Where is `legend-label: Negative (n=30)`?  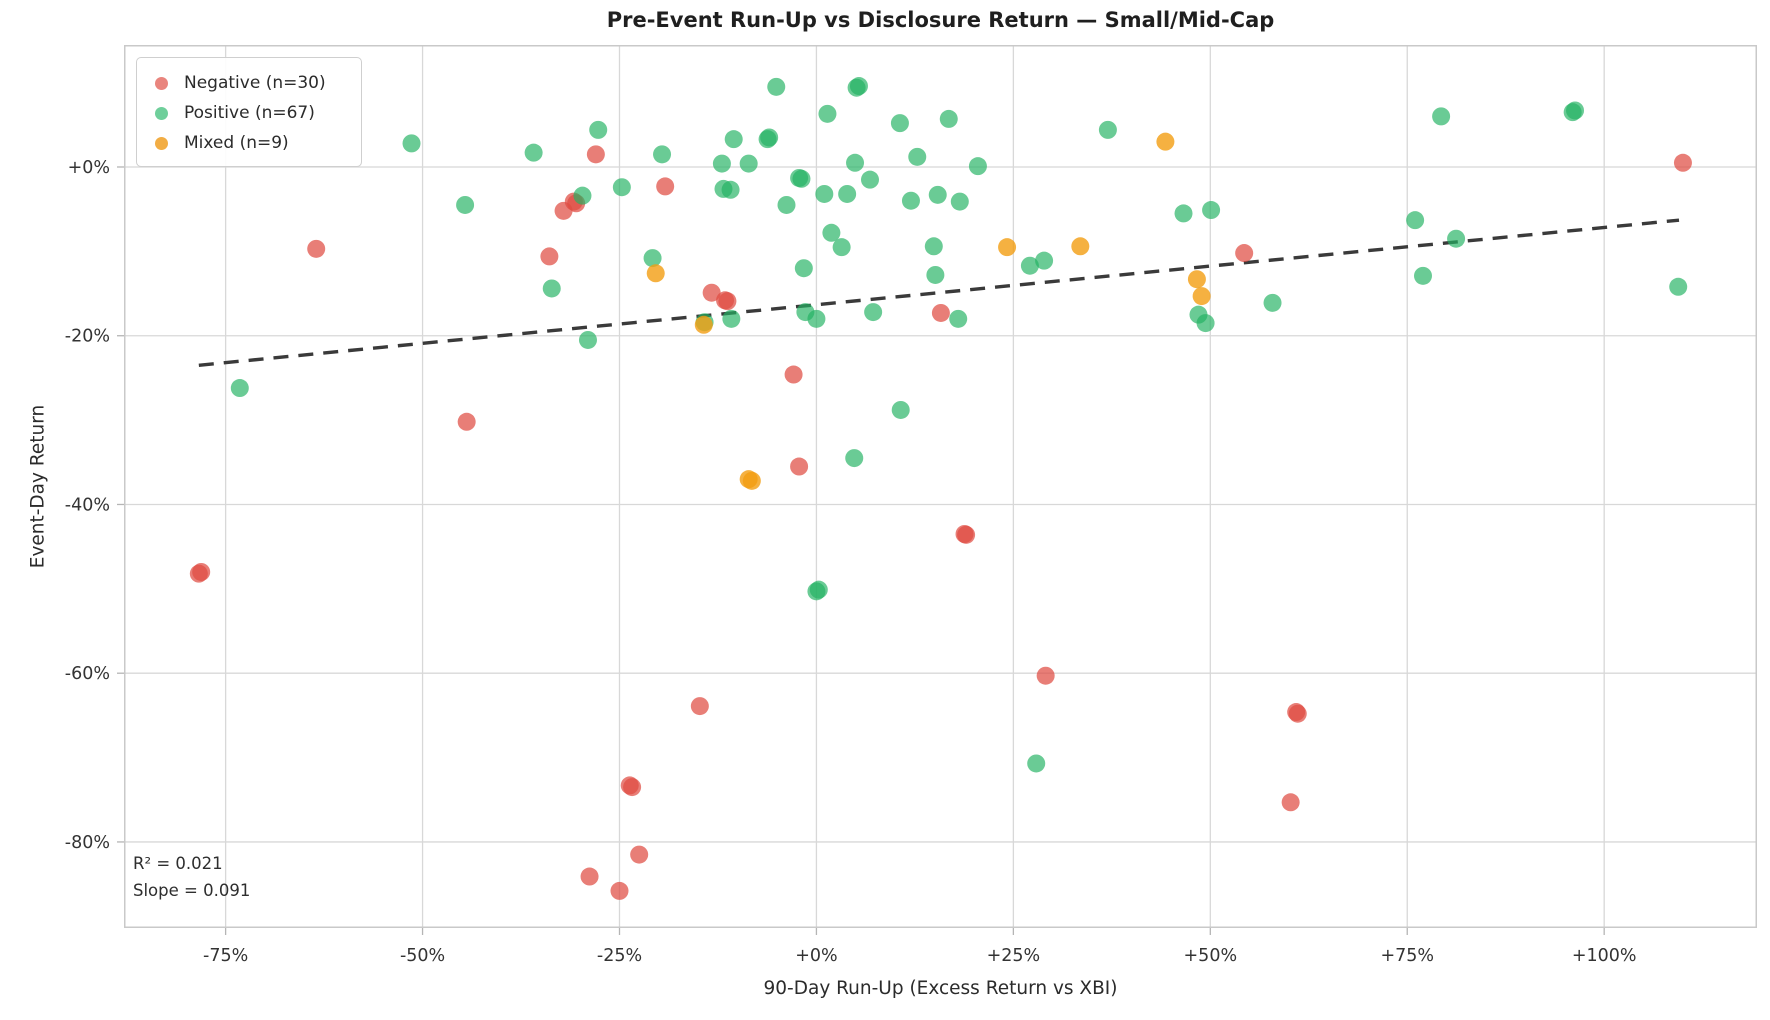
legend-label: Negative (n=30) is located at coordinates (255, 83).